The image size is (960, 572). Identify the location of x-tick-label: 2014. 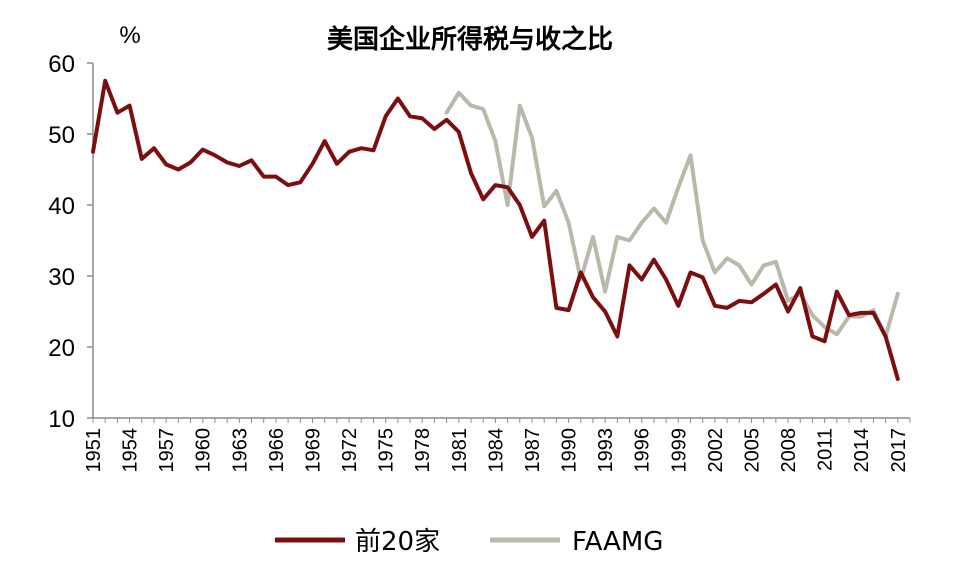
(862, 450).